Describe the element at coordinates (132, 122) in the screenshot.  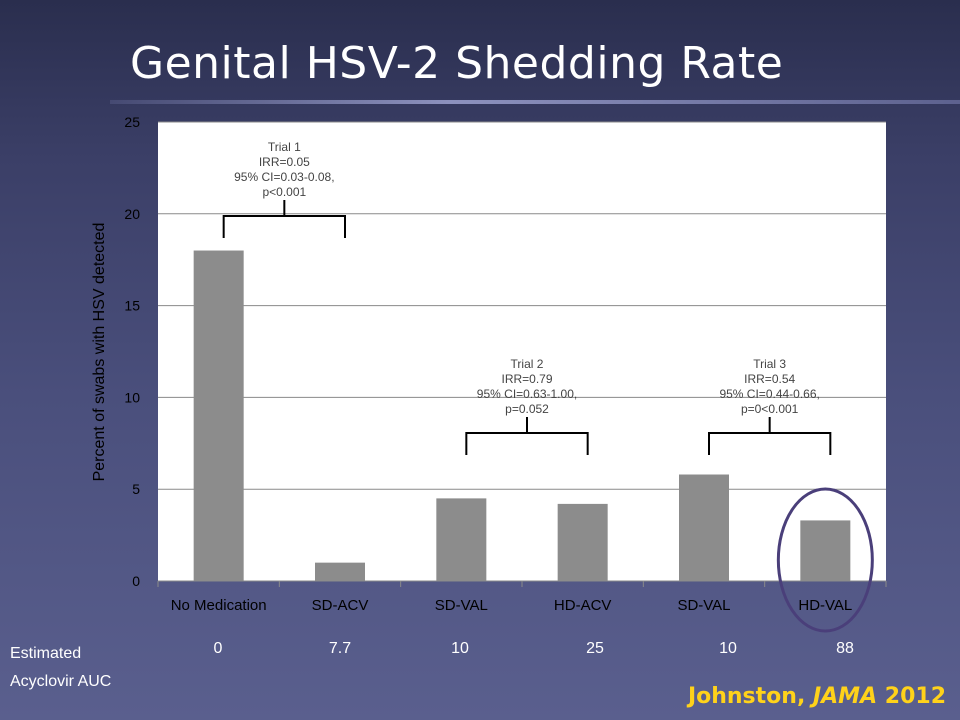
I see `y-tick-label: 25` at that location.